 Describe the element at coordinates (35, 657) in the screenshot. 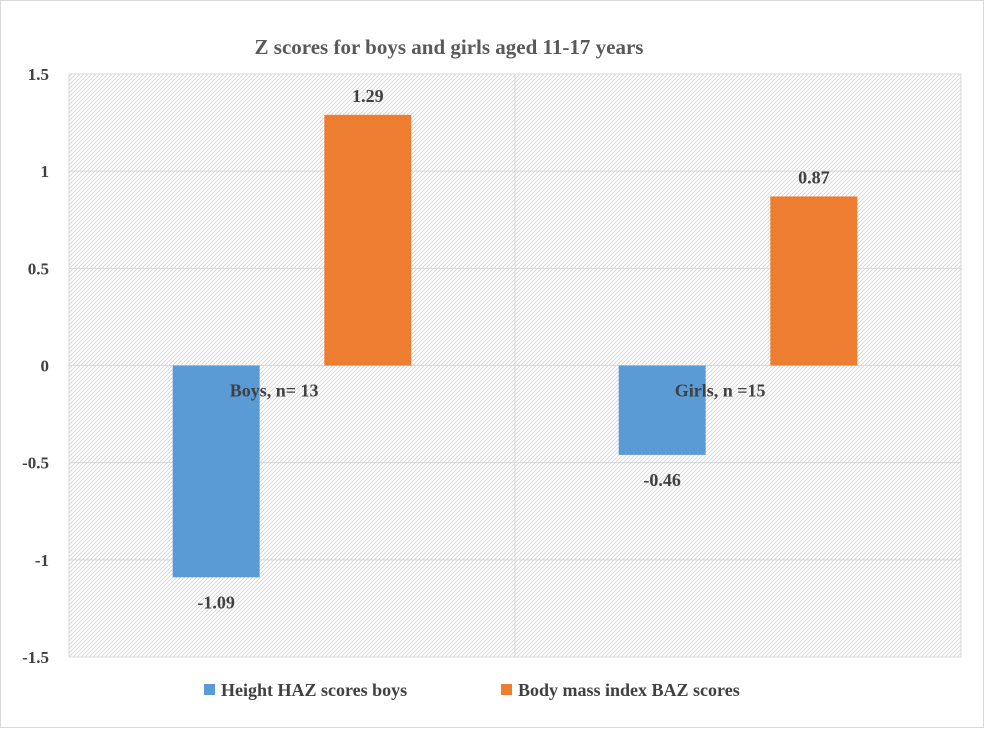

I see `y-tick-label: -1.5` at that location.